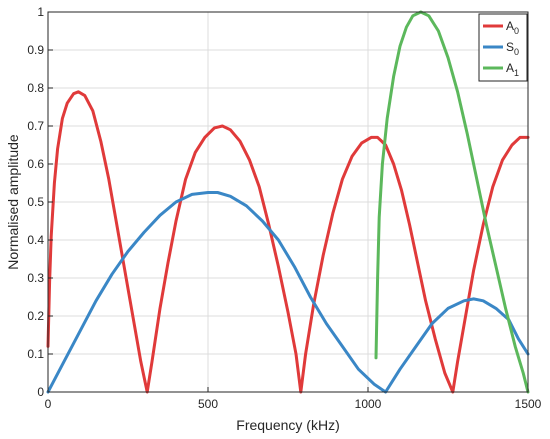 This screenshot has width=550, height=439. What do you see at coordinates (35, 50) in the screenshot?
I see `y-tick-label: 0.9` at bounding box center [35, 50].